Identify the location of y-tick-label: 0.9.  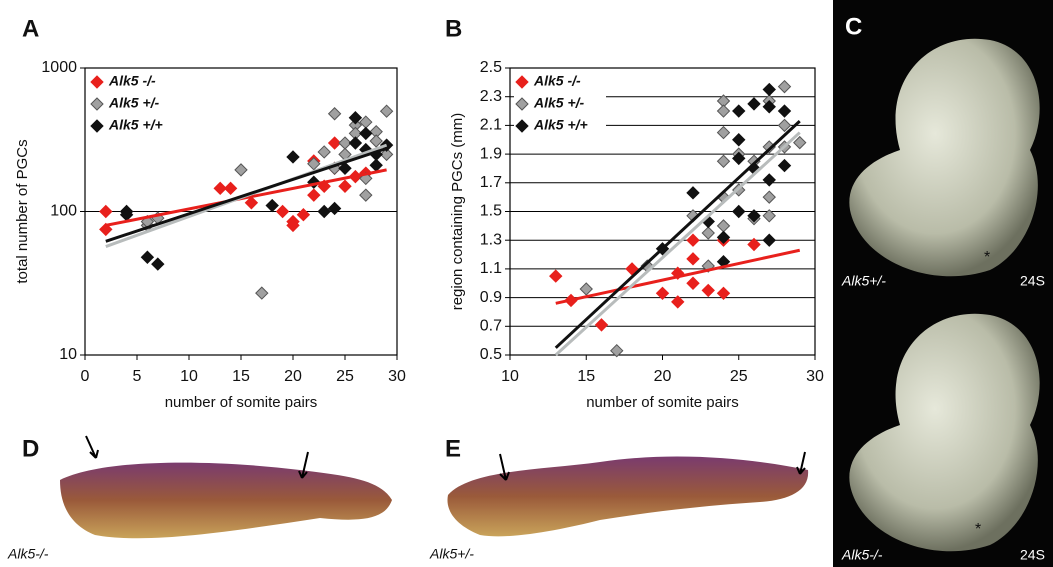
(491, 297).